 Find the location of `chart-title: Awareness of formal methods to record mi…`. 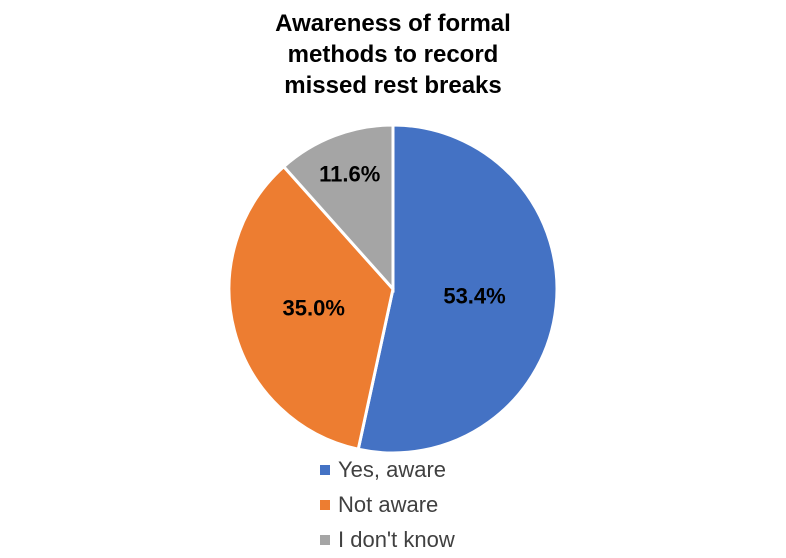

chart-title: Awareness of formal methods to record mi… is located at coordinates (393, 54).